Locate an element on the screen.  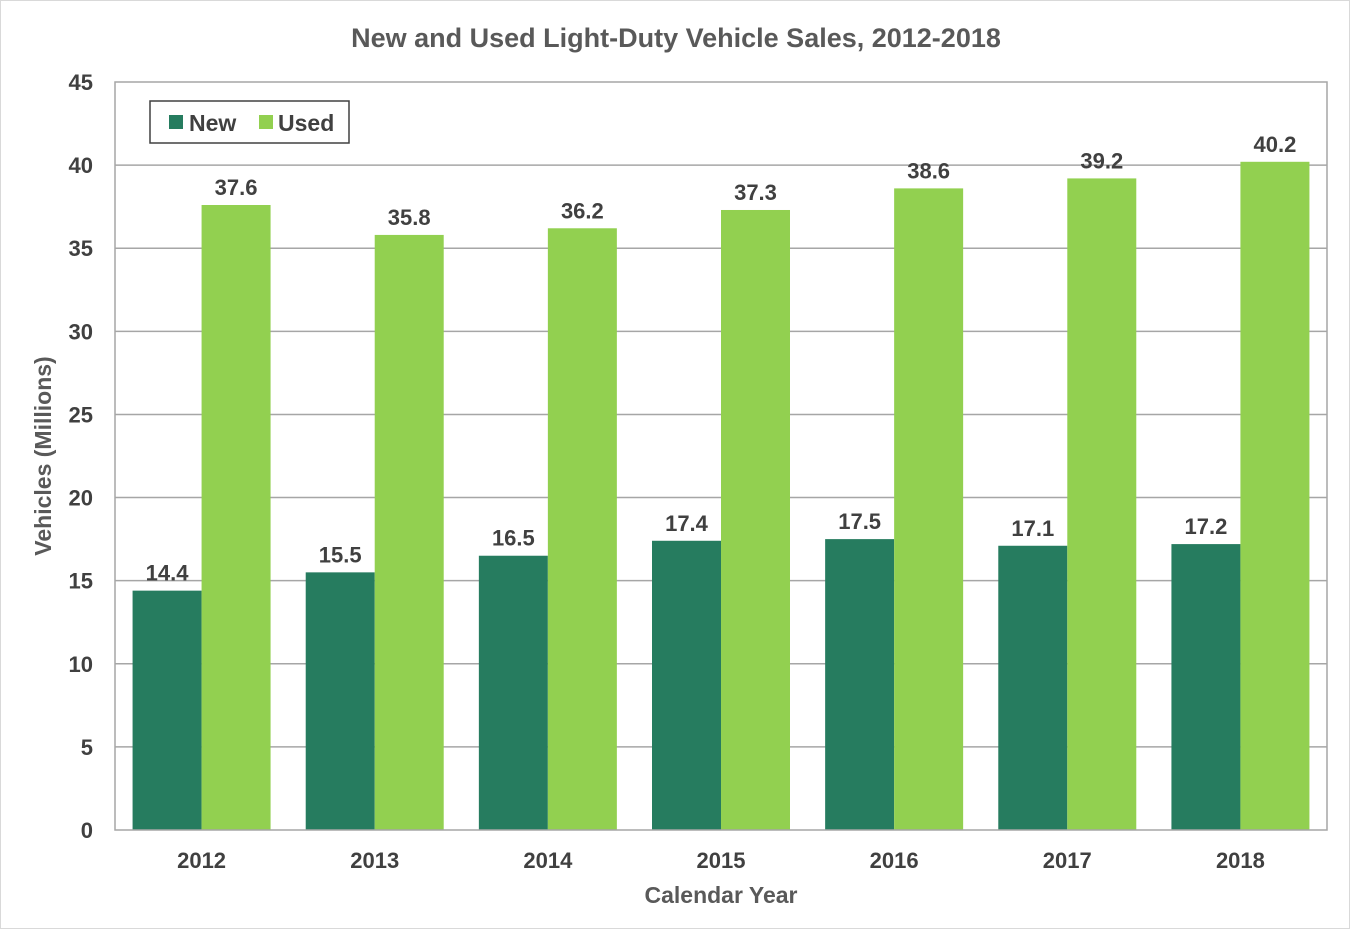
y-tick-label-5: 5 is located at coordinates (87, 747).